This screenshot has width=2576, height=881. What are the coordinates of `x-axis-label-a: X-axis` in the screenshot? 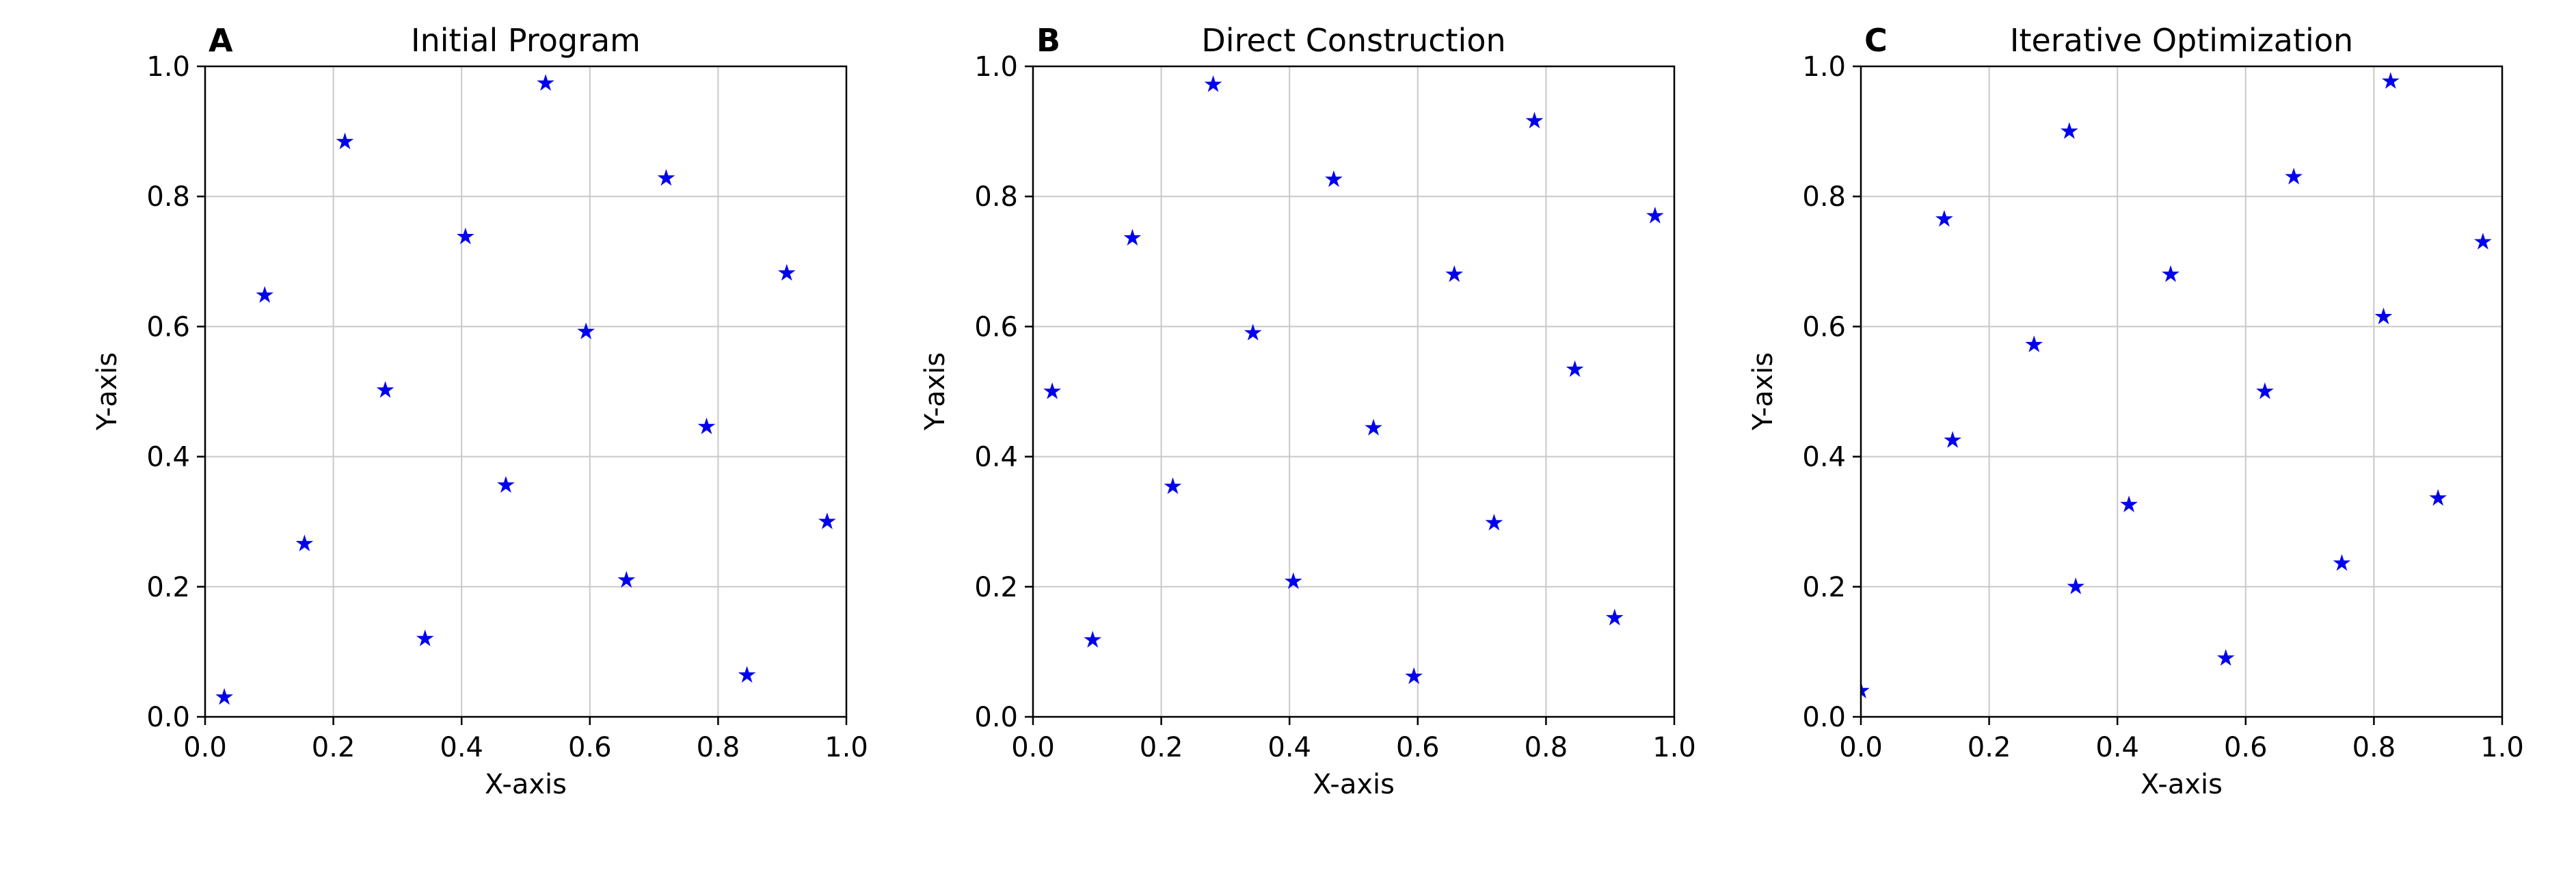 It's located at (526, 784).